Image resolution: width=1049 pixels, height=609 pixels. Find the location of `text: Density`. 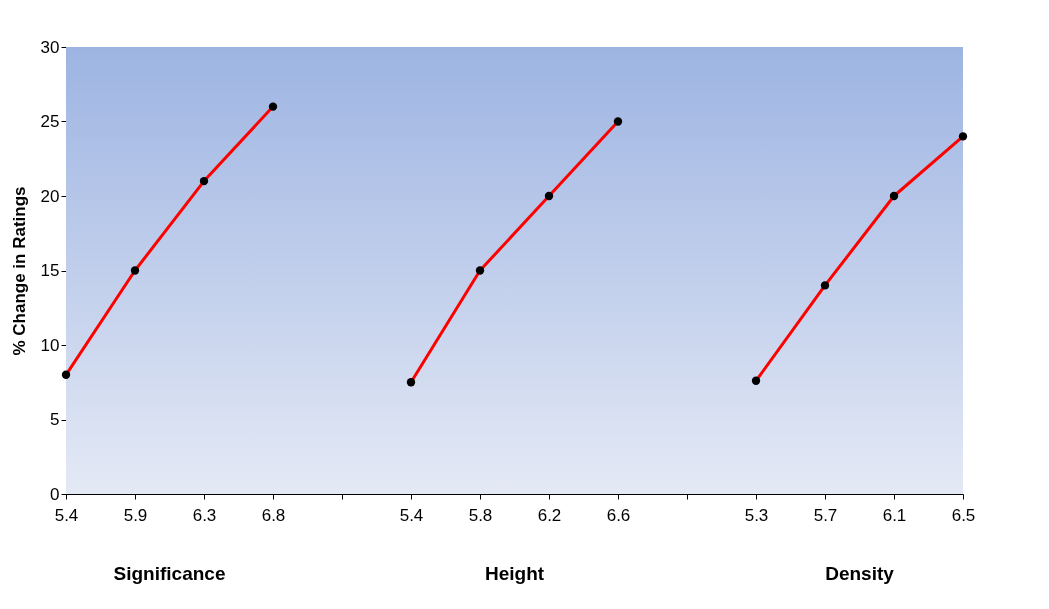

text: Density is located at coordinates (860, 573).